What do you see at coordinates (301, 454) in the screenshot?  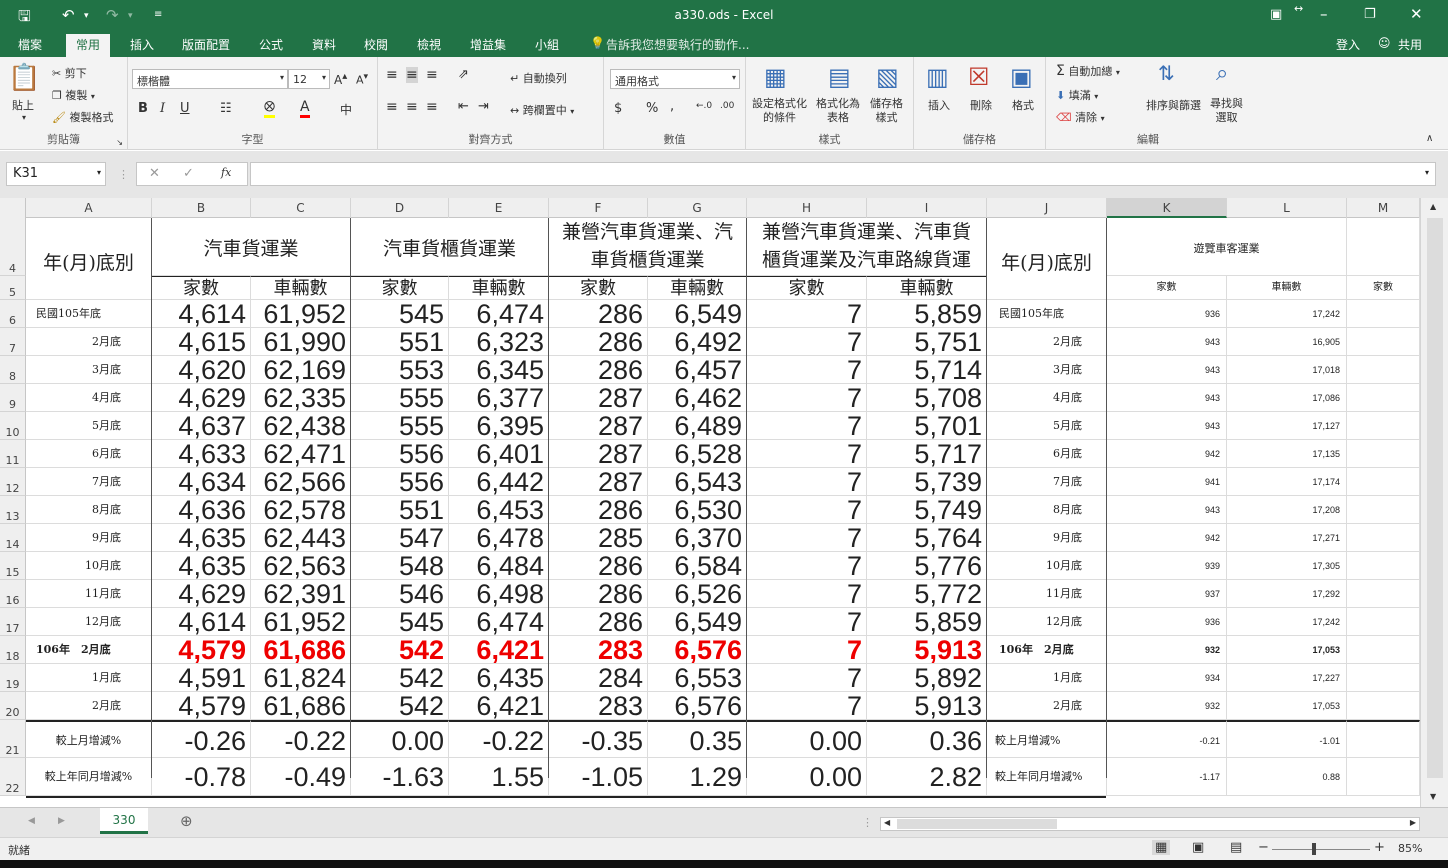 I see `data-cell: 62,471` at bounding box center [301, 454].